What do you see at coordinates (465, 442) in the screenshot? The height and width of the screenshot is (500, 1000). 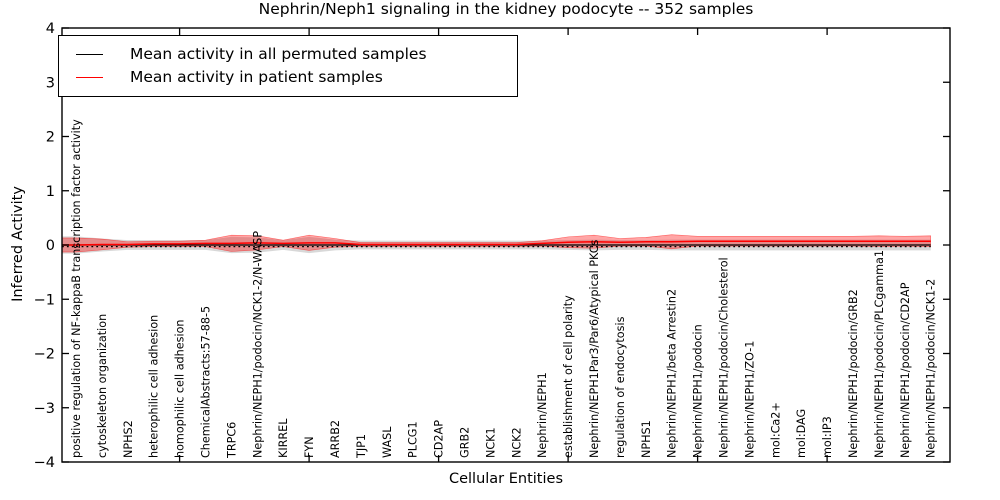 I see `x-tick-label: GRB2` at bounding box center [465, 442].